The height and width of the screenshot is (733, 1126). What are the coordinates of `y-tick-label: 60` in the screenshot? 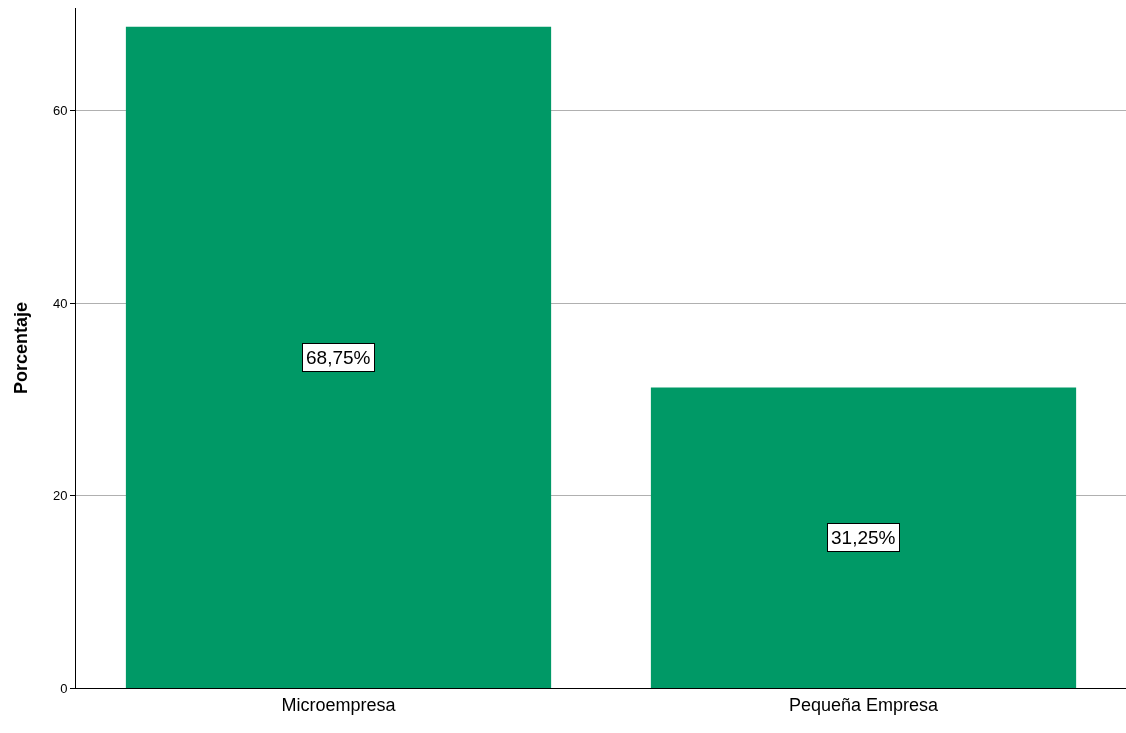 It's located at (60, 111).